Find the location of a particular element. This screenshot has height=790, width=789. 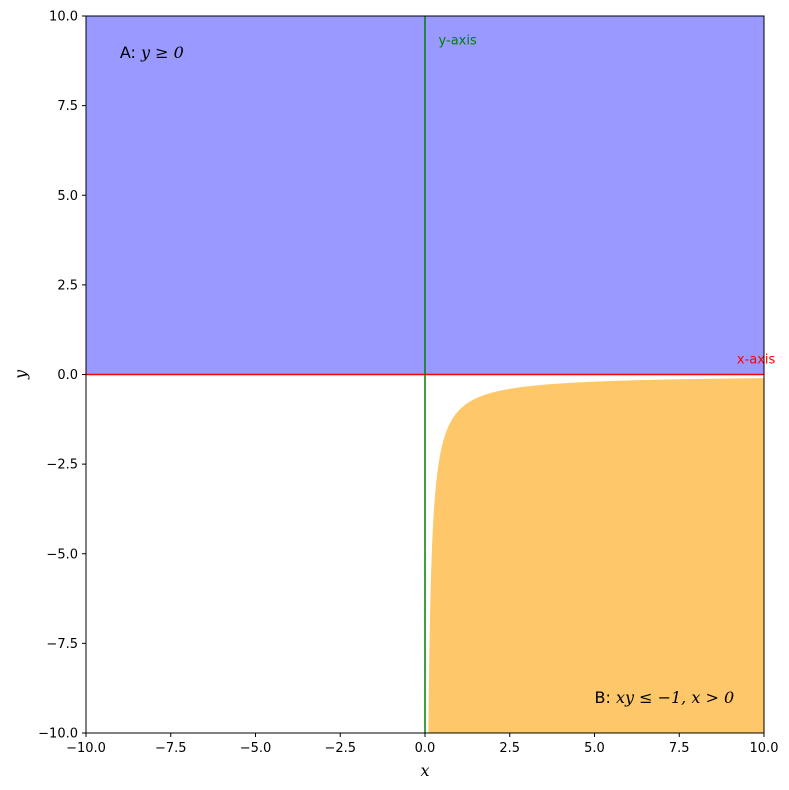

y-axis-line-label: y-axis is located at coordinates (458, 41).